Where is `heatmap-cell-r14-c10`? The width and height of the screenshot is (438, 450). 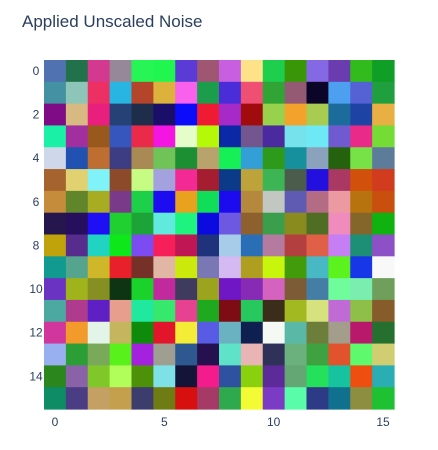
heatmap-cell-r14-c10 is located at coordinates (274, 376).